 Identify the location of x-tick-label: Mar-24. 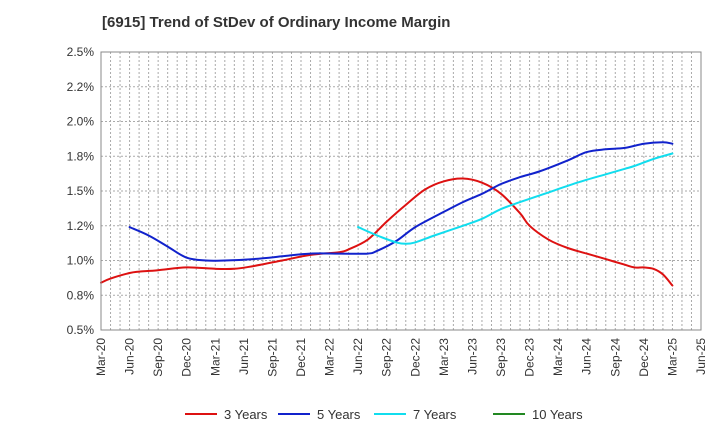
(558, 357).